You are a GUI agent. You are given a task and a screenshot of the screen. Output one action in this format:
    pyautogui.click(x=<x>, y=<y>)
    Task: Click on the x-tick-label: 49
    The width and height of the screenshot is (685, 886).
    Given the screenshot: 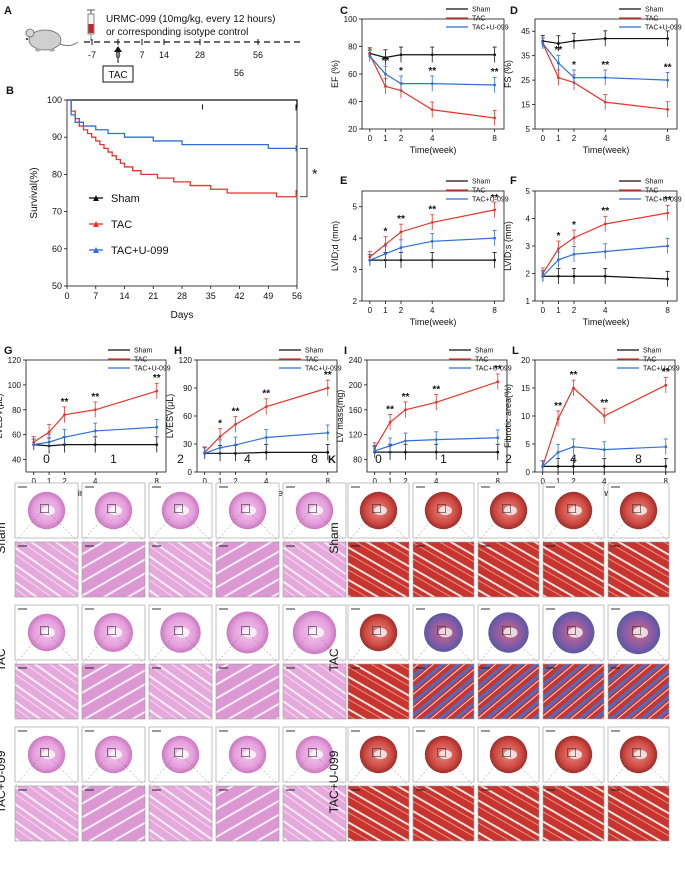 What is the action you would take?
    pyautogui.click(x=268, y=296)
    